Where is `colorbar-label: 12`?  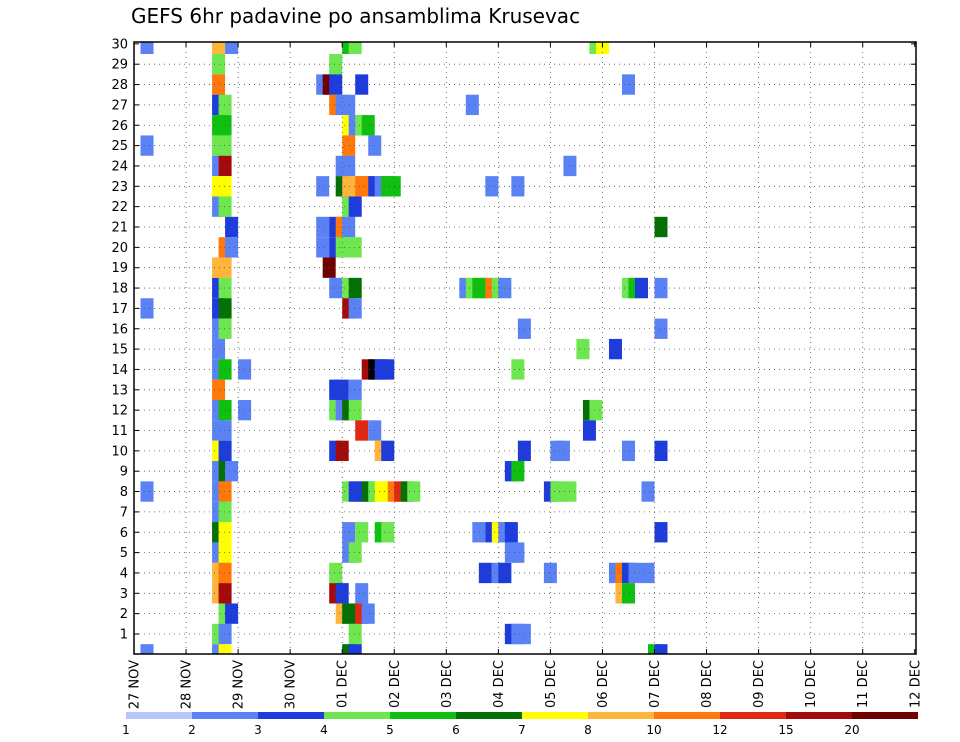
colorbar-label: 12 is located at coordinates (719, 730).